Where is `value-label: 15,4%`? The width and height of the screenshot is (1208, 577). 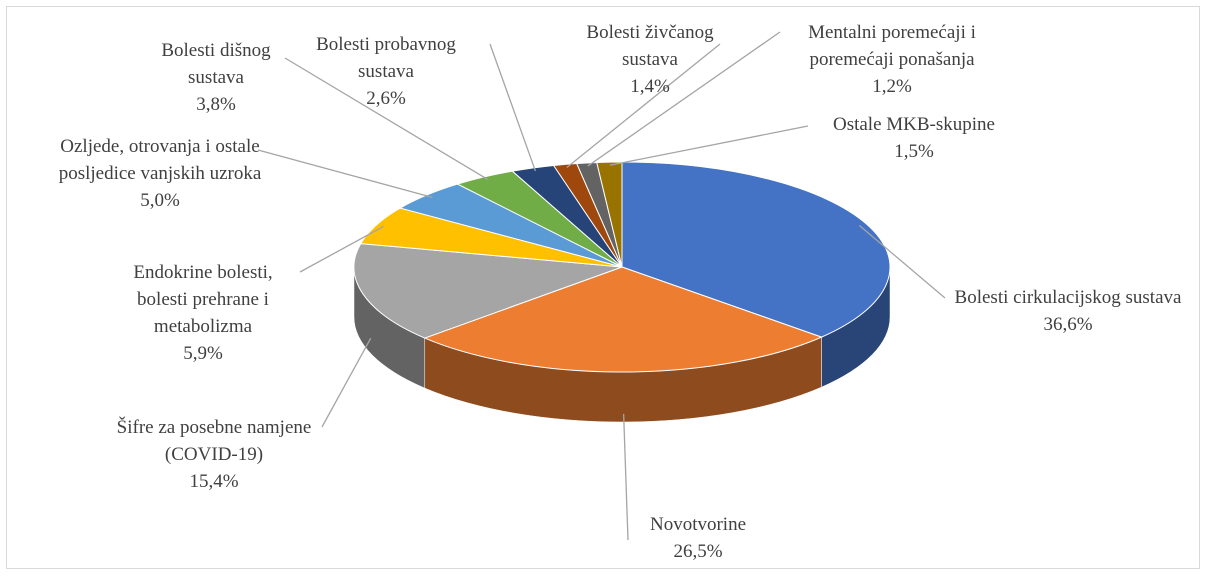
value-label: 15,4% is located at coordinates (214, 481).